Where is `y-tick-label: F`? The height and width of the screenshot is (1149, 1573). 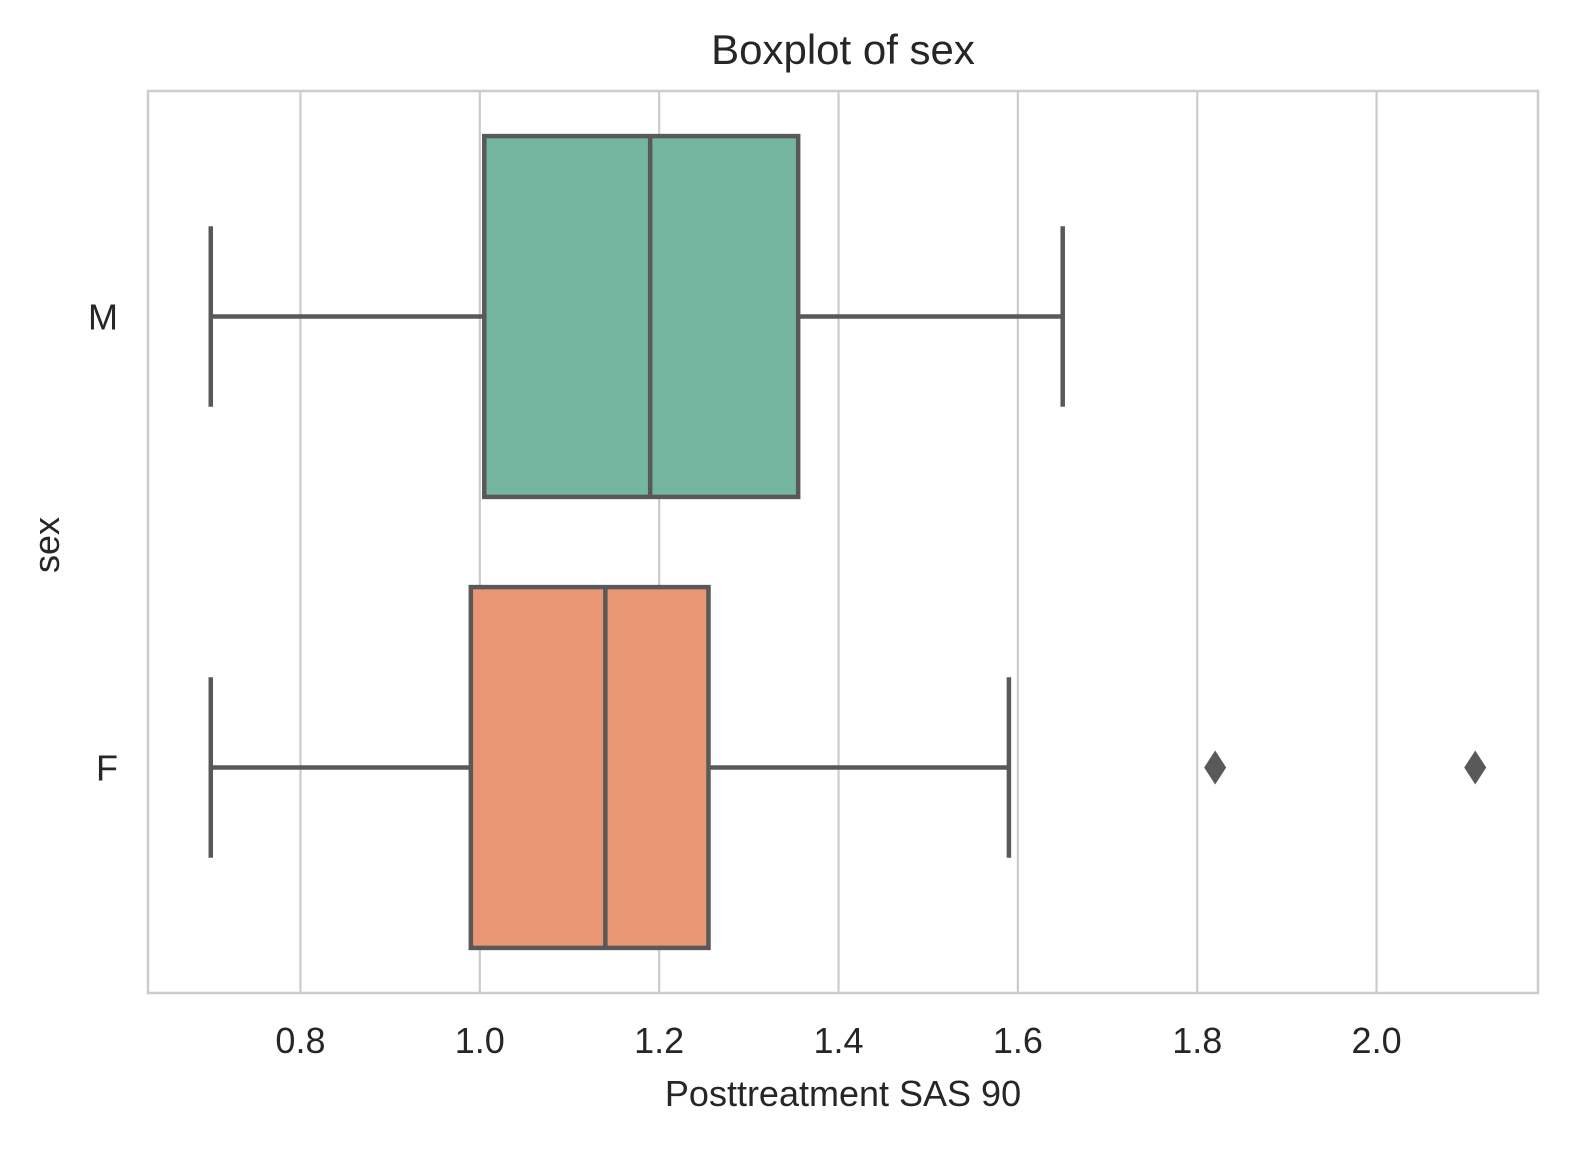 y-tick-label: F is located at coordinates (107, 768).